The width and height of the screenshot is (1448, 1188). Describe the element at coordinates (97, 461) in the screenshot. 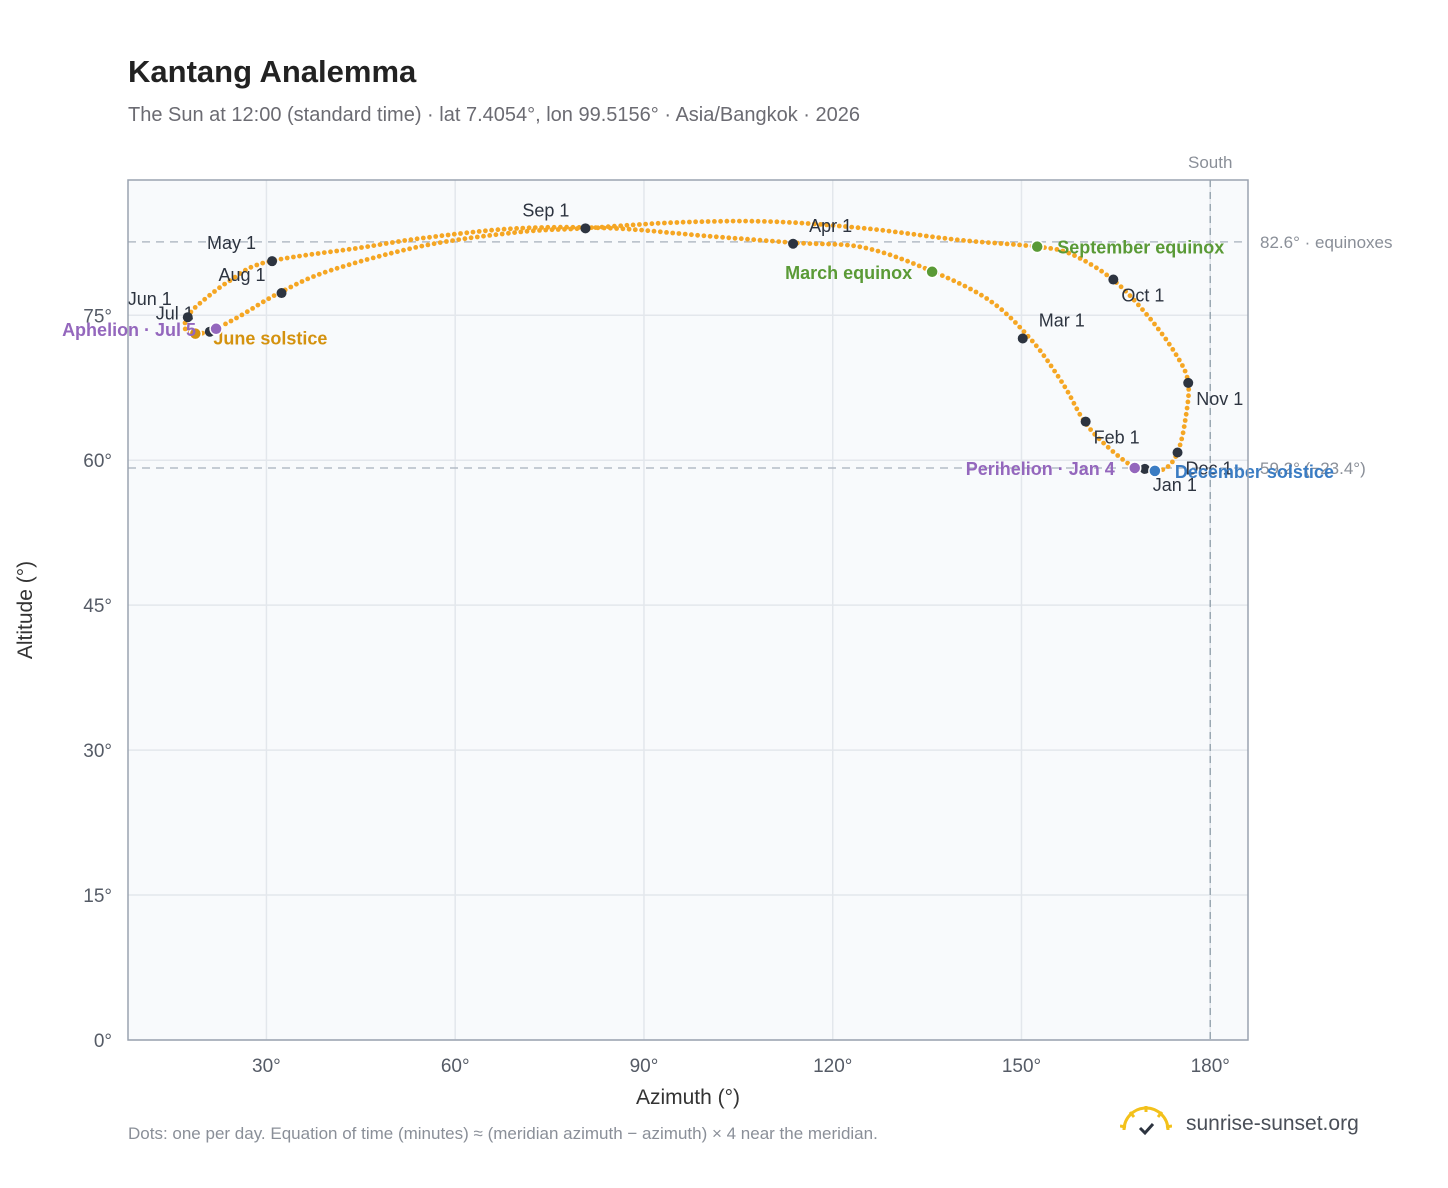

I see `y-tick-label: 60°` at that location.